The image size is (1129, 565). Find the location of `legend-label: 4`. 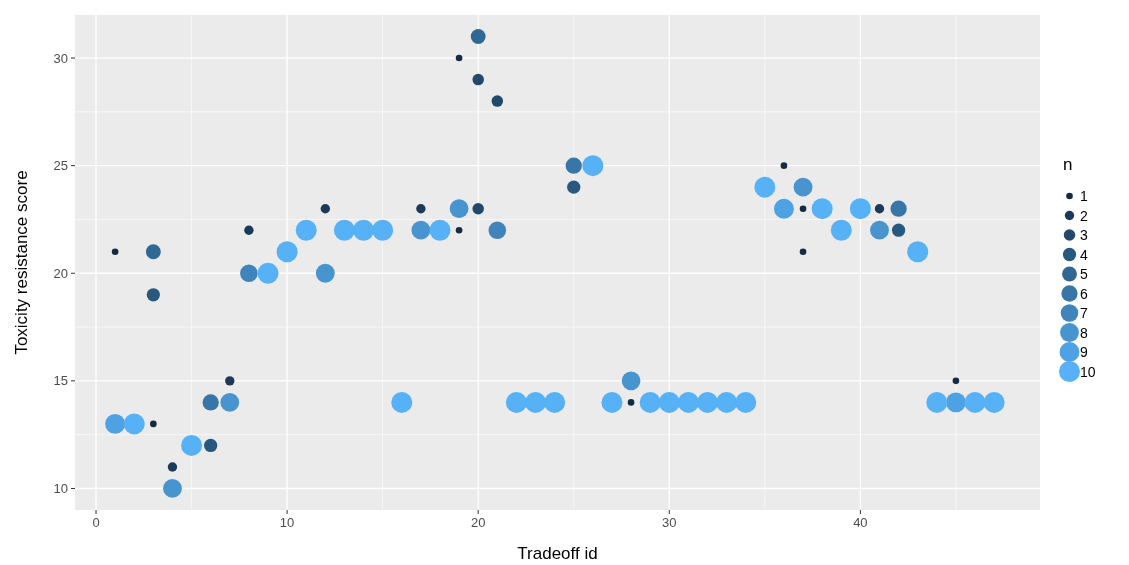

legend-label: 4 is located at coordinates (1084, 254).